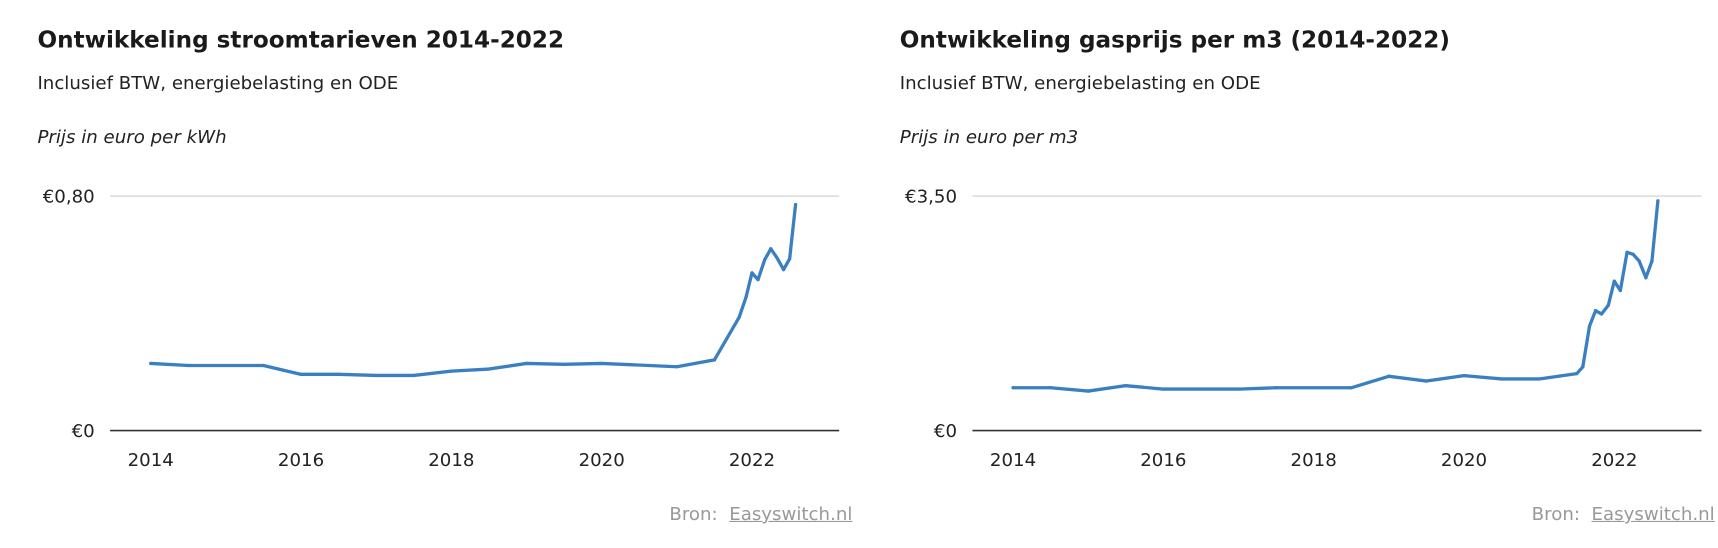  I want to click on y-axis-label: Prijs in euro per kWh, so click(132, 137).